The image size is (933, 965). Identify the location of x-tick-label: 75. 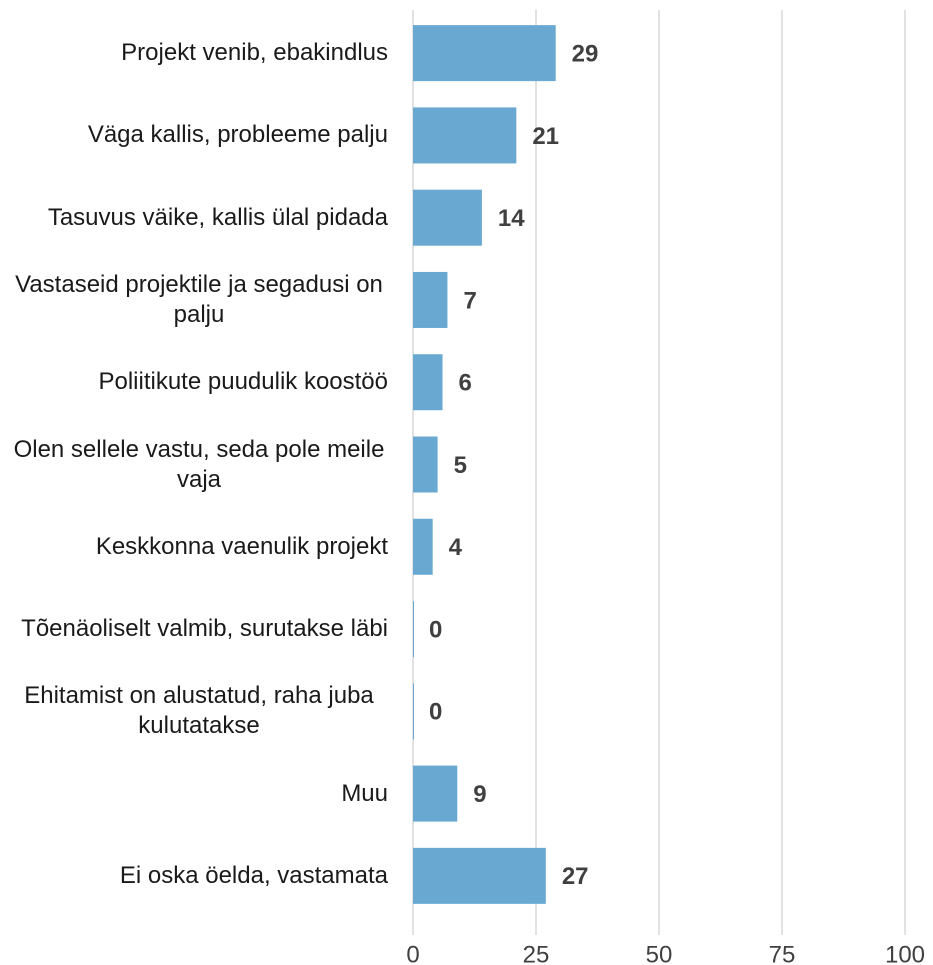
(782, 953).